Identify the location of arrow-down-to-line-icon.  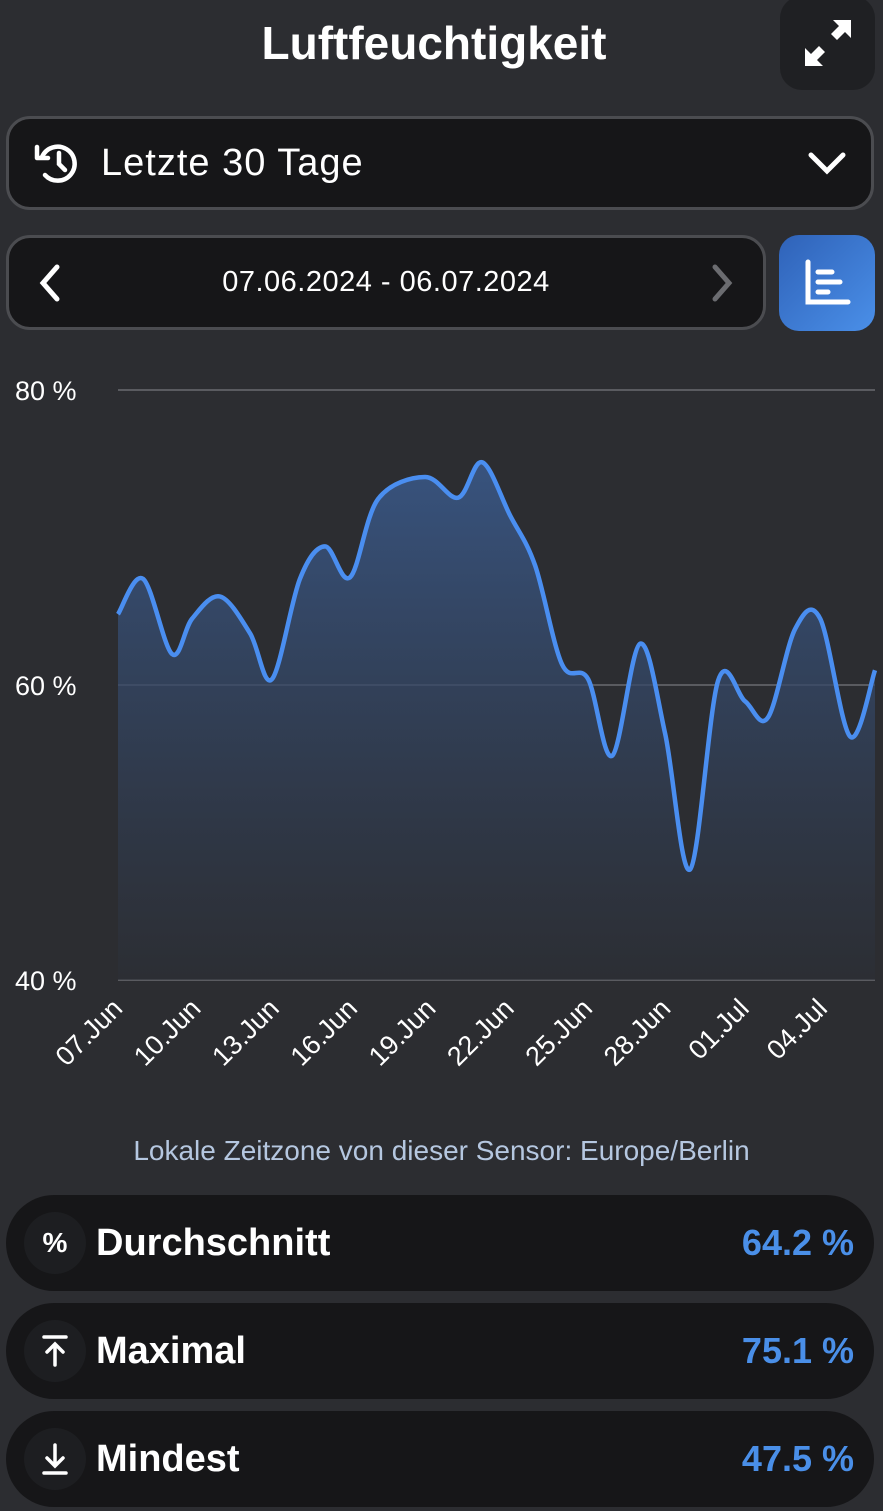
(55, 1459).